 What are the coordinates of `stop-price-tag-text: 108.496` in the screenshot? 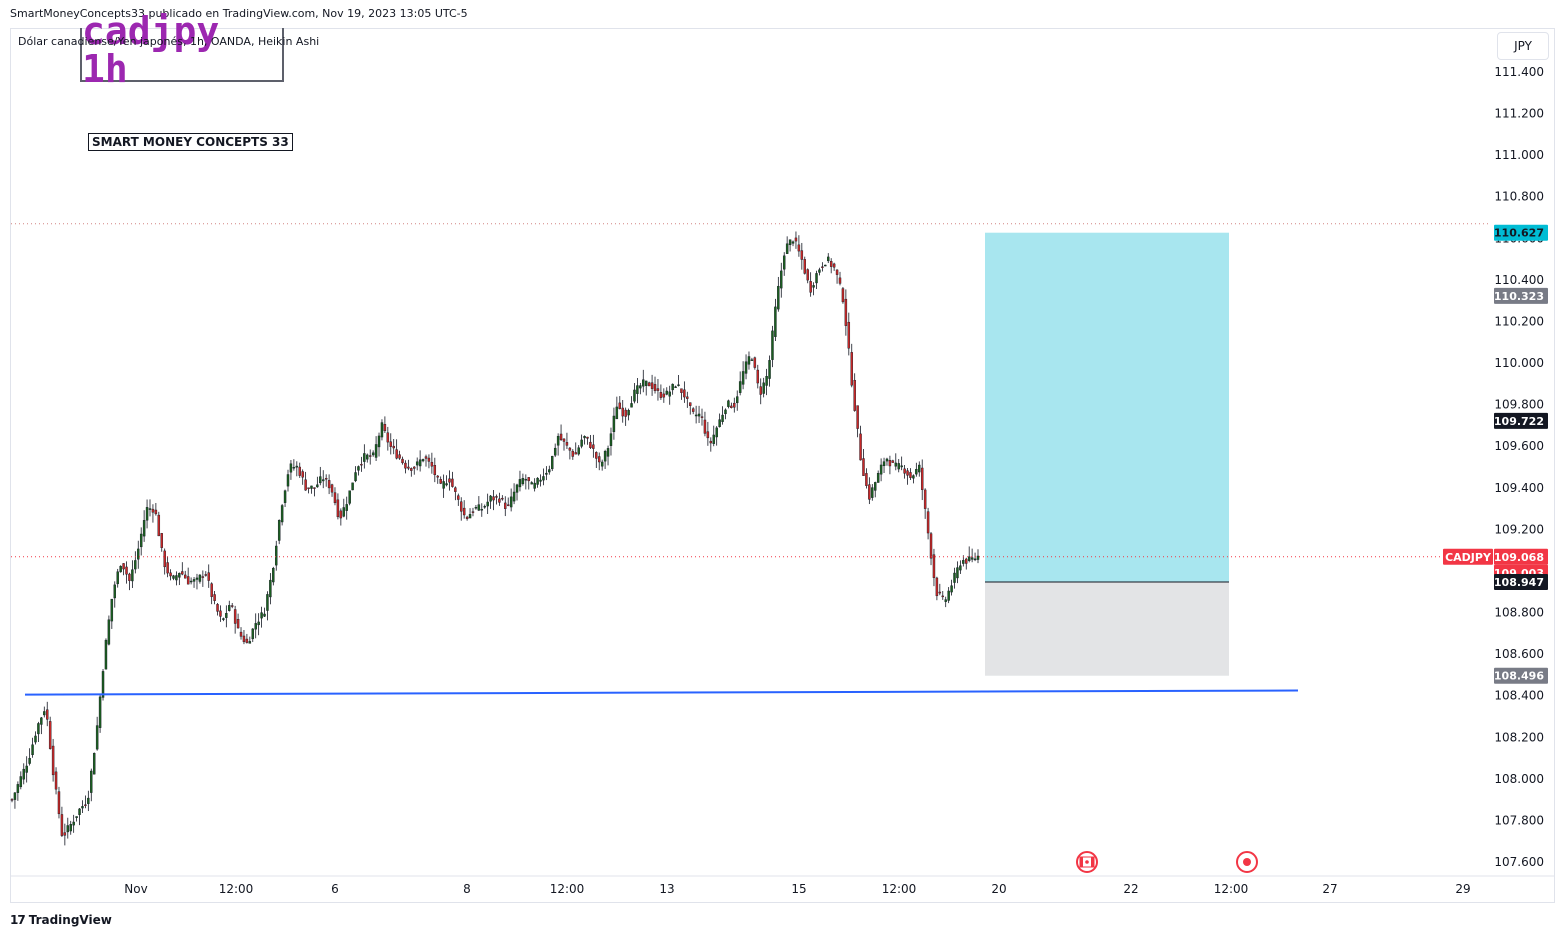 It's located at (1519, 676).